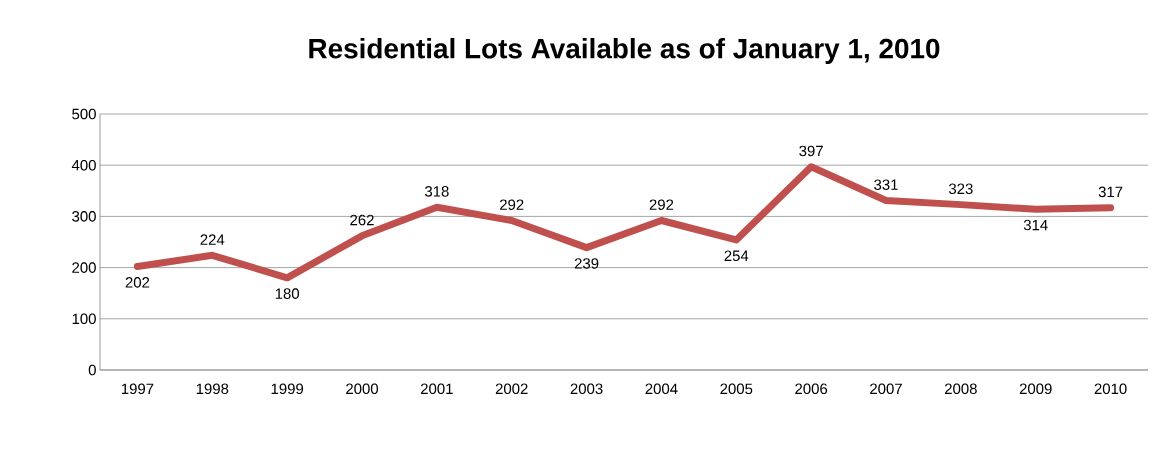  Describe the element at coordinates (92, 370) in the screenshot. I see `y-tick-label: 0` at that location.